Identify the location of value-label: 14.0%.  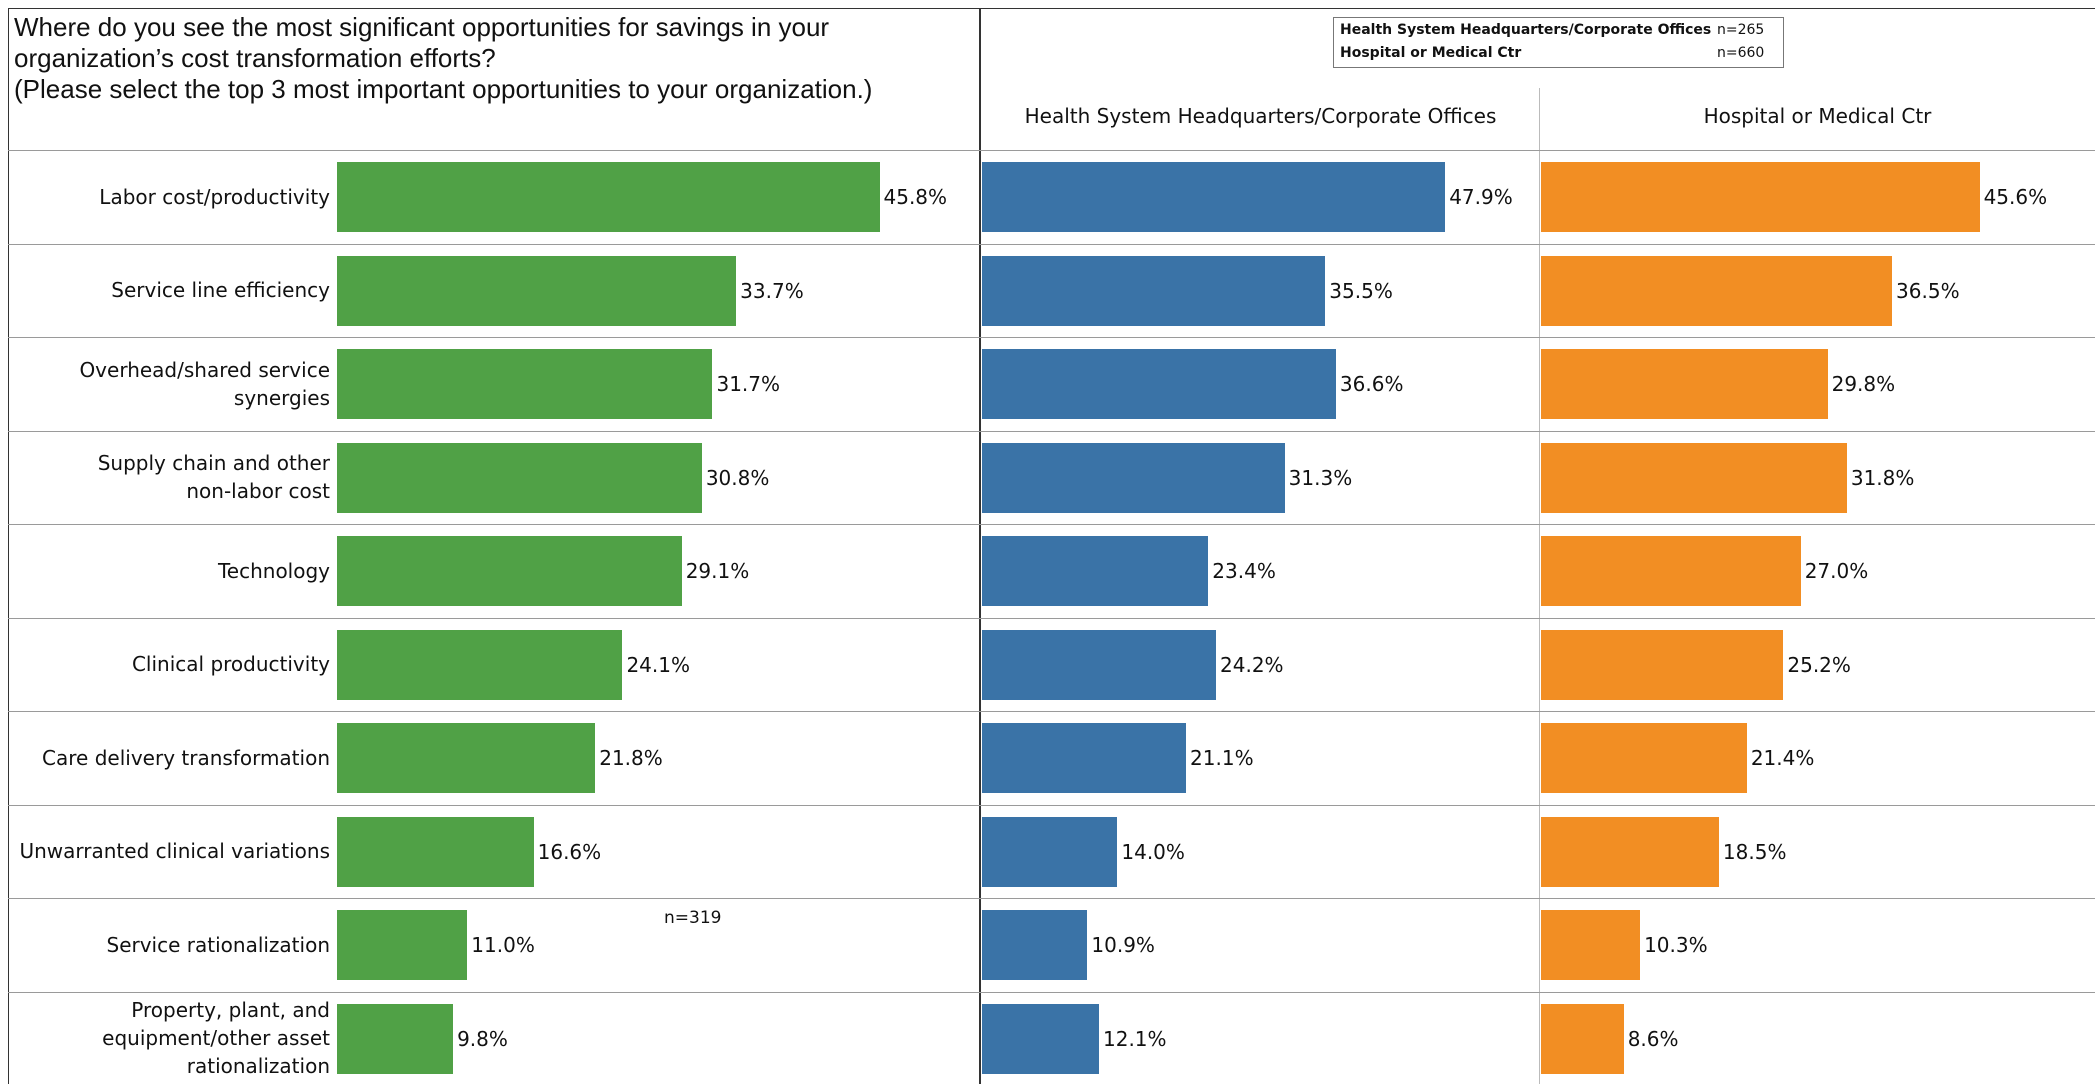
(1153, 851).